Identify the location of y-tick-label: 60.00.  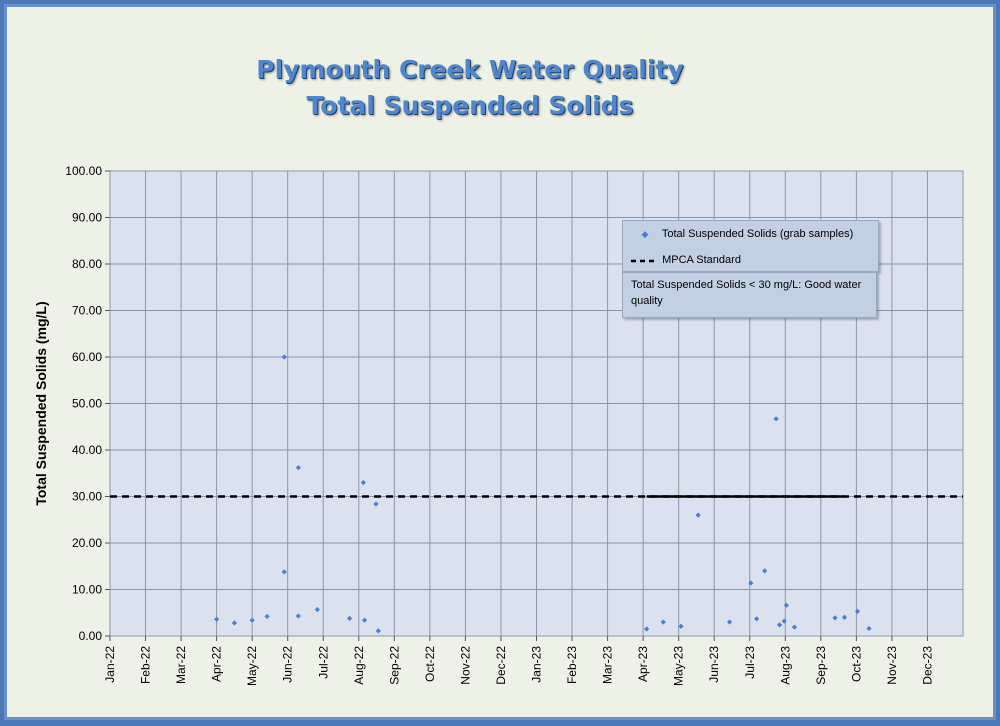
(87, 357).